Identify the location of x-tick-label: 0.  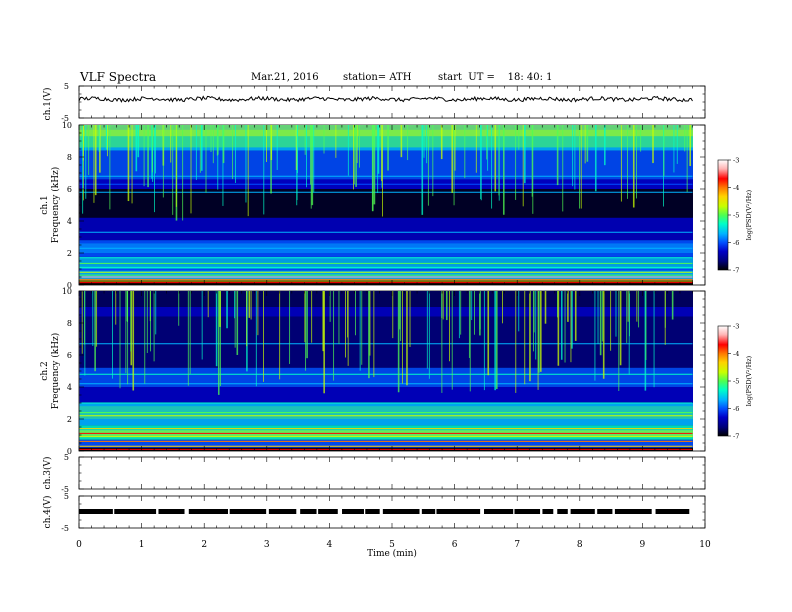
(79, 545).